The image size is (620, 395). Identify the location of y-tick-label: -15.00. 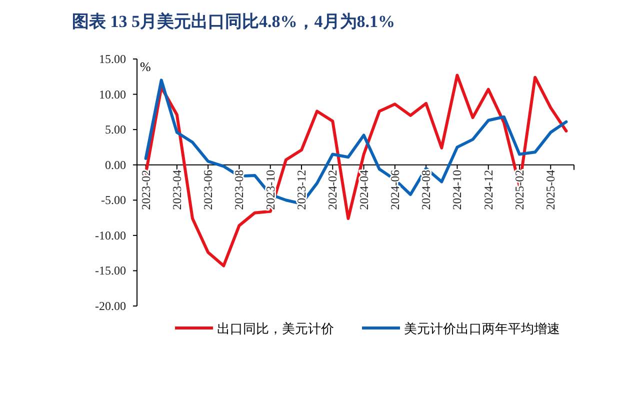
(110, 271).